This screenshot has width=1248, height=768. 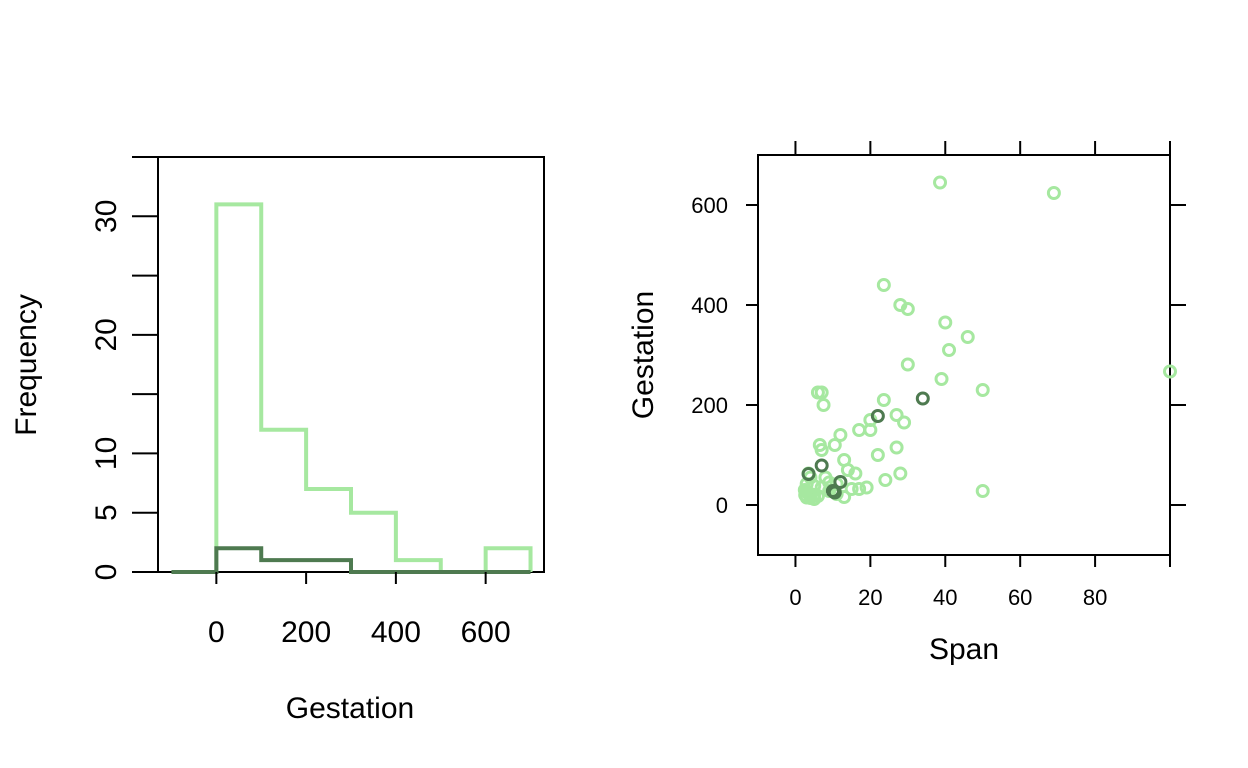 I want to click on histogram-series-1-outline, so click(x=352, y=388).